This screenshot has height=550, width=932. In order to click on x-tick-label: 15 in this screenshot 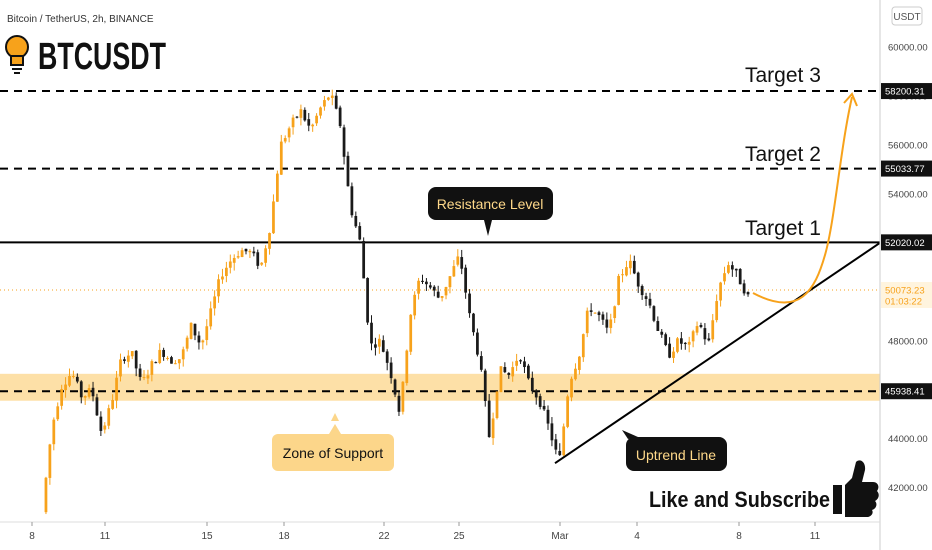, I will do `click(207, 536)`.